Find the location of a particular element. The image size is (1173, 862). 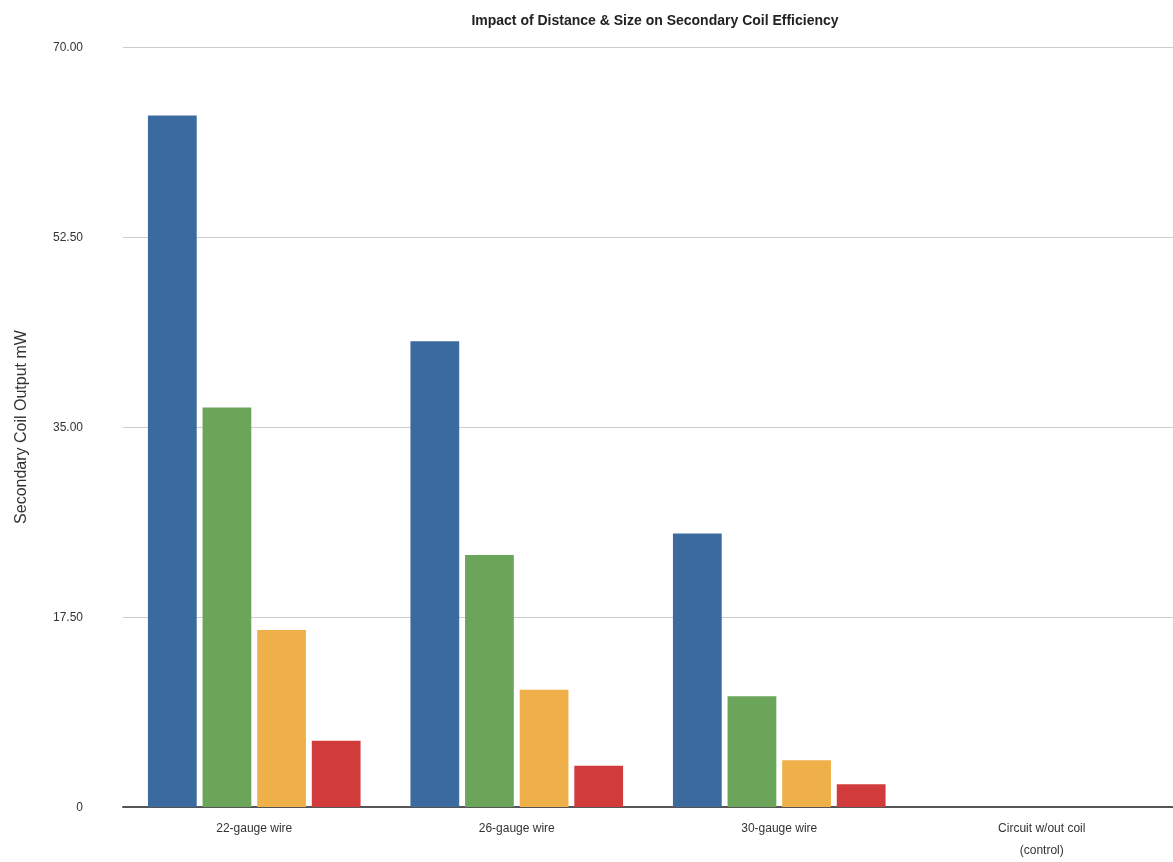

y-tick-label: 52.50 is located at coordinates (68, 237).